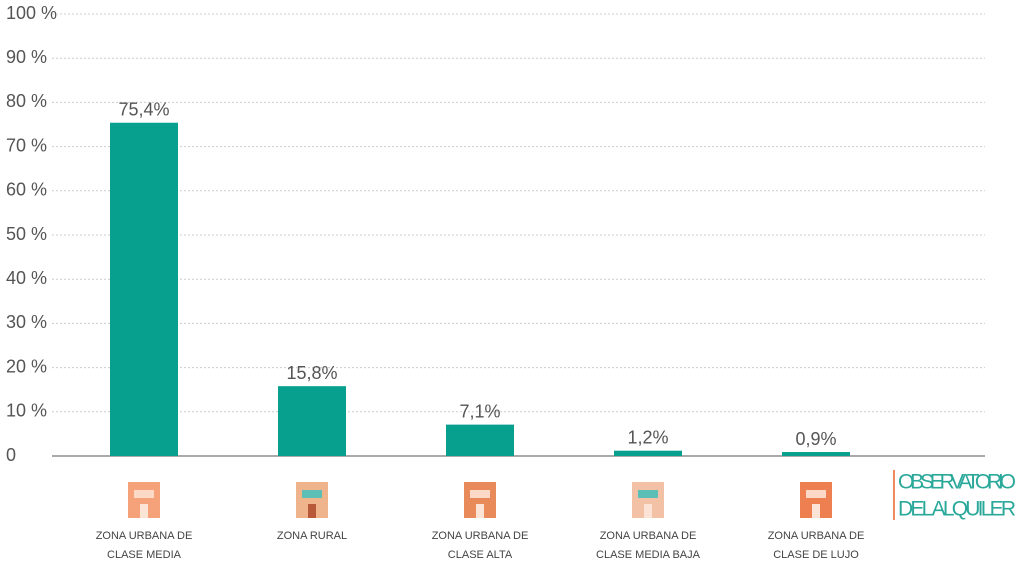 The height and width of the screenshot is (566, 1024). Describe the element at coordinates (26, 278) in the screenshot. I see `y-tick-label: 40 %` at that location.